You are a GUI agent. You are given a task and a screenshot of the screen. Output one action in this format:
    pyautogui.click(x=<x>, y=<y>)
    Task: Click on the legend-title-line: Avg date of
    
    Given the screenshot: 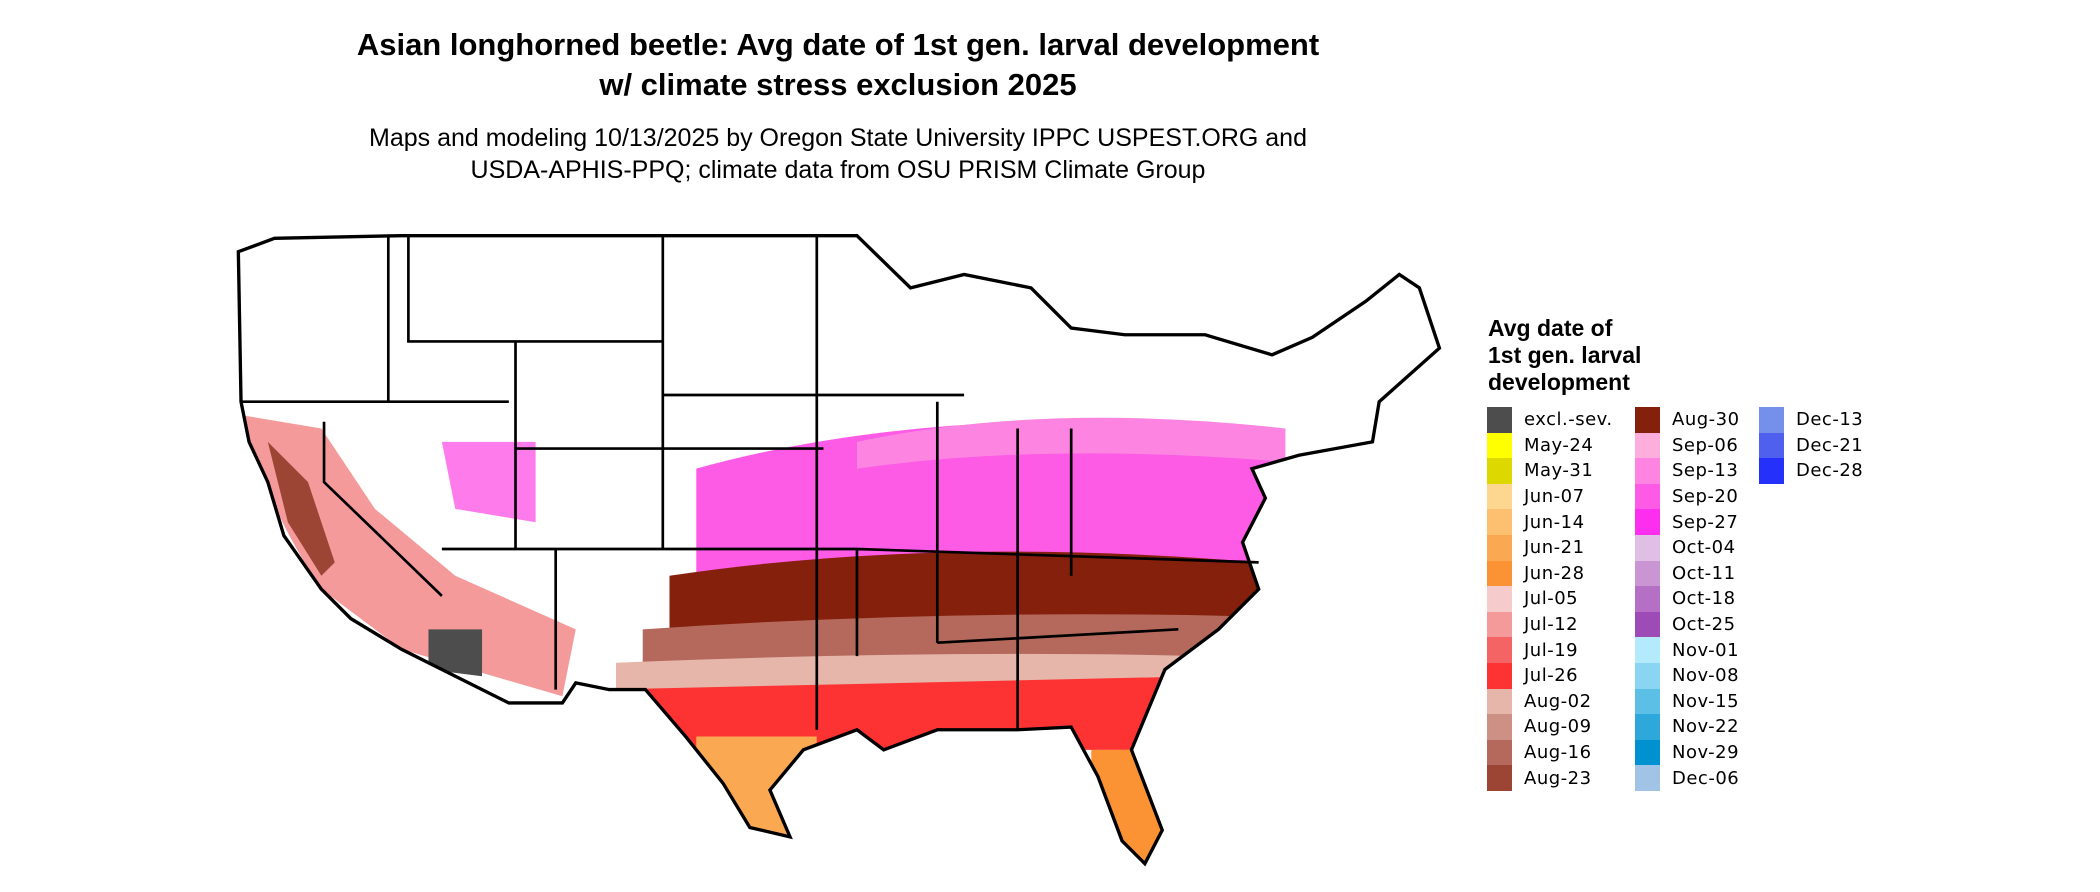 What is the action you would take?
    pyautogui.click(x=1550, y=328)
    